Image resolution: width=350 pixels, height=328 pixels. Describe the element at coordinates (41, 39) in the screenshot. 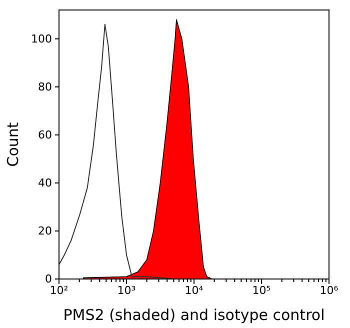

I see `y-tick-label: 100` at that location.